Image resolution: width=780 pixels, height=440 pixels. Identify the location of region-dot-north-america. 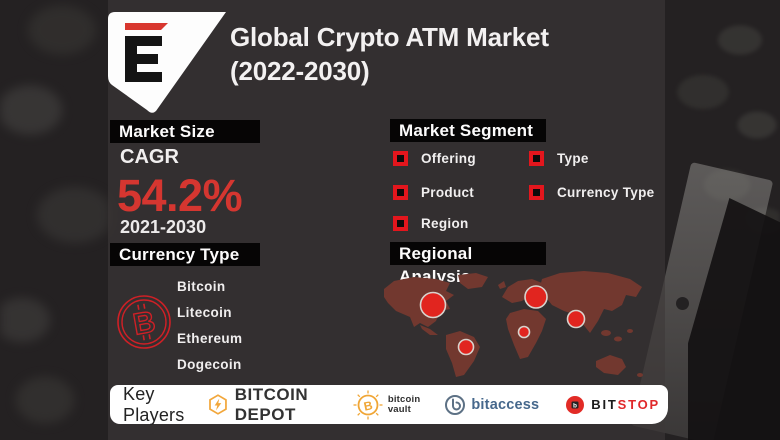
(433, 305).